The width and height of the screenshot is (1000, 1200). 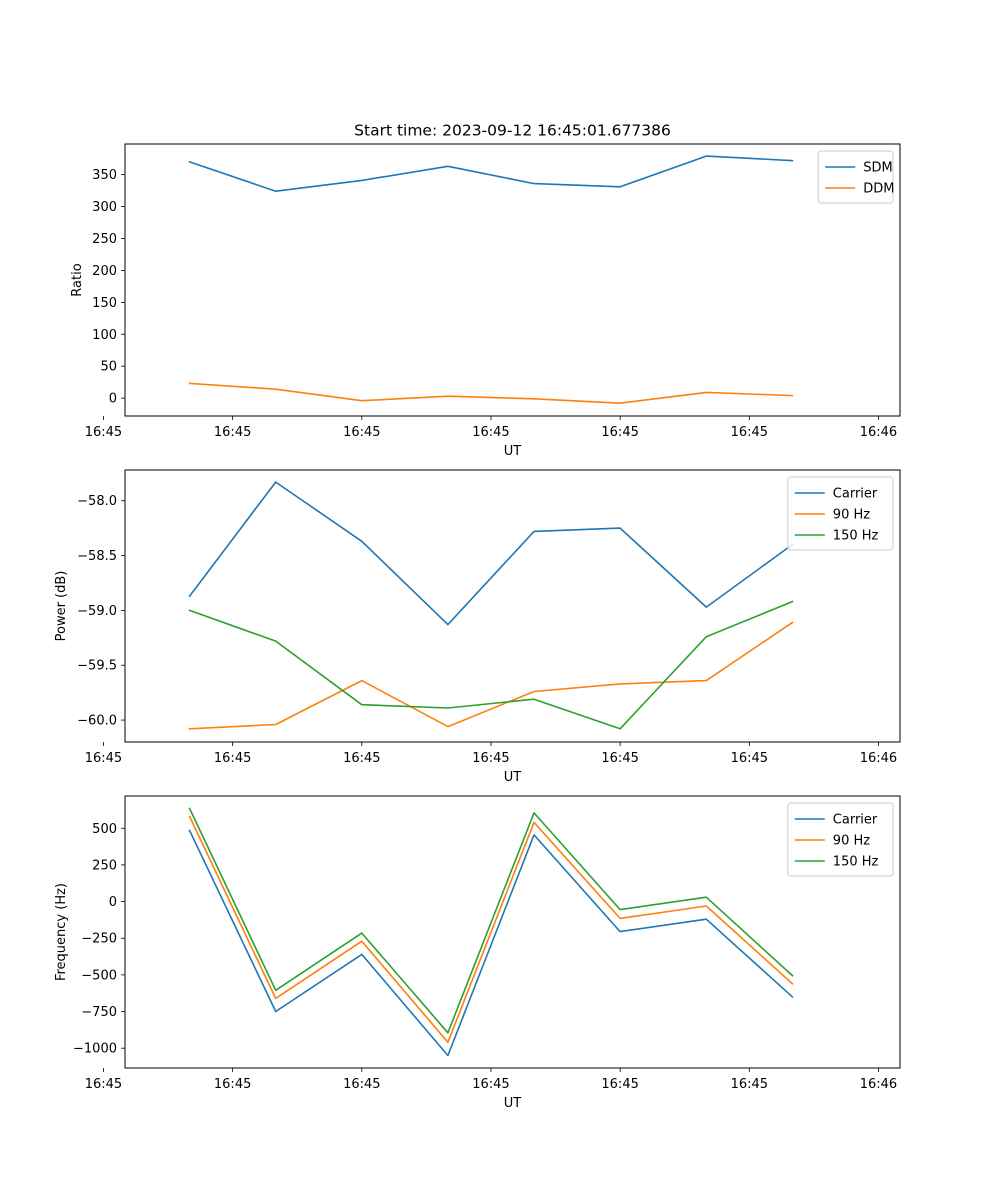 I want to click on series-line-ddm, so click(x=491, y=393).